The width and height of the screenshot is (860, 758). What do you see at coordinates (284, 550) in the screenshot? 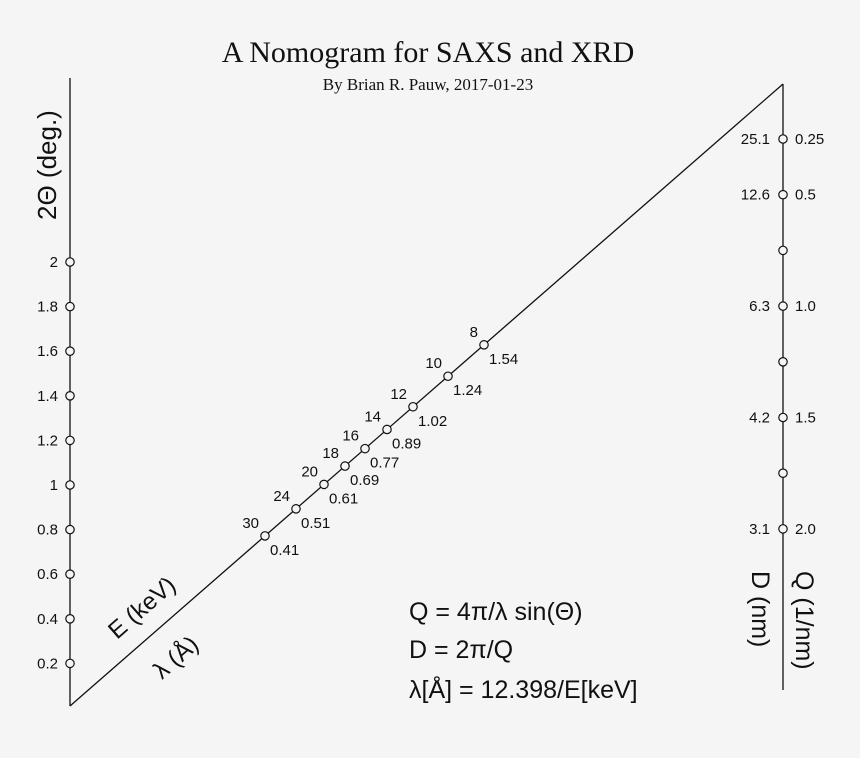
I see `wavelength-tick-label: 0.41` at bounding box center [284, 550].